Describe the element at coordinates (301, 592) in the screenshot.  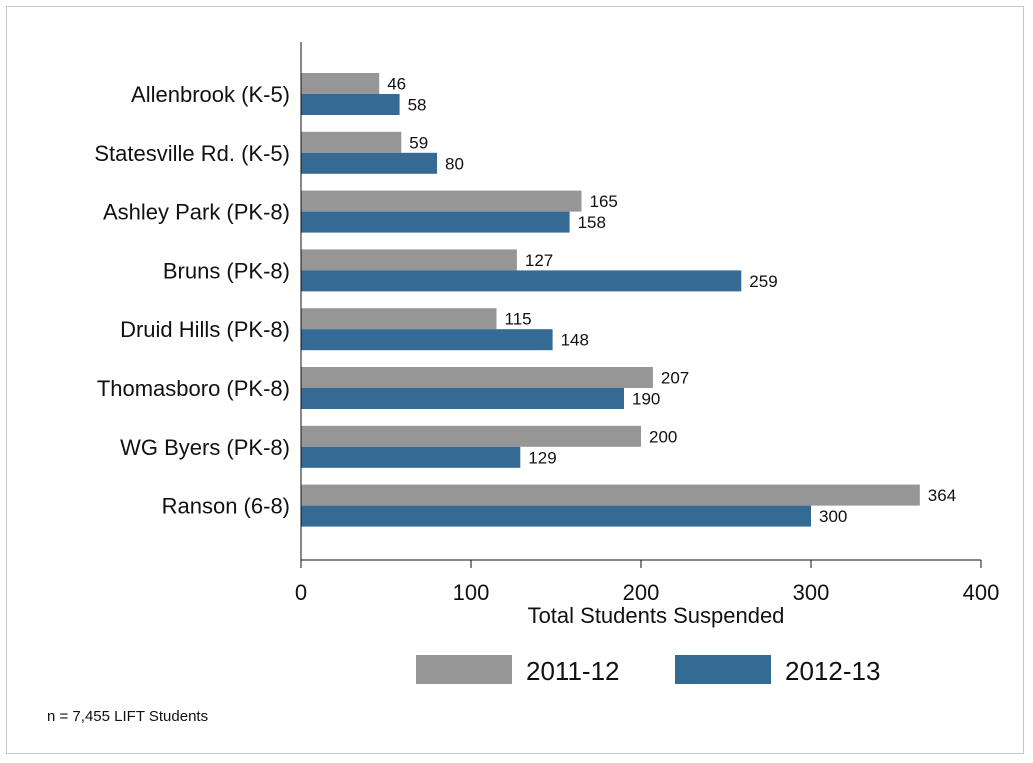
I see `x-tick-label-0: 0` at that location.